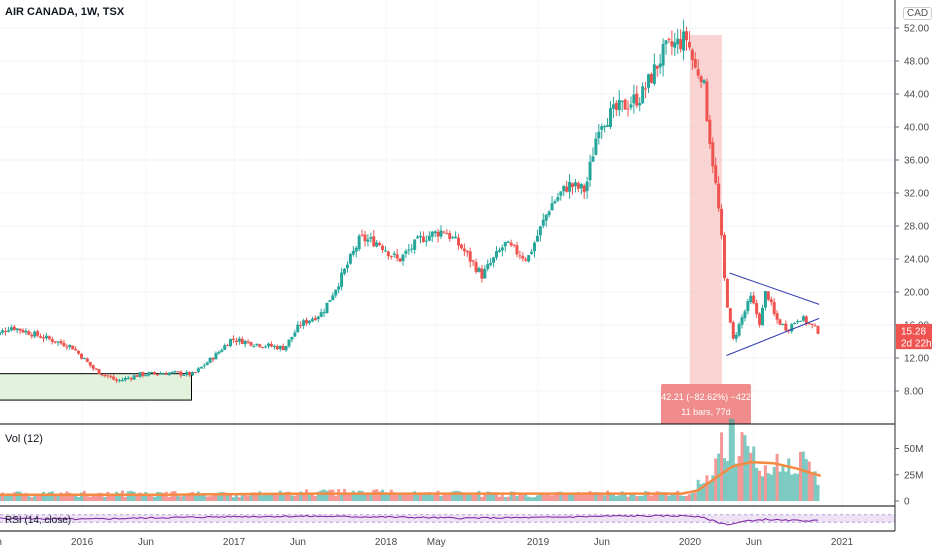 The width and height of the screenshot is (932, 550). What do you see at coordinates (705, 404) in the screenshot?
I see `measure-box` at bounding box center [705, 404].